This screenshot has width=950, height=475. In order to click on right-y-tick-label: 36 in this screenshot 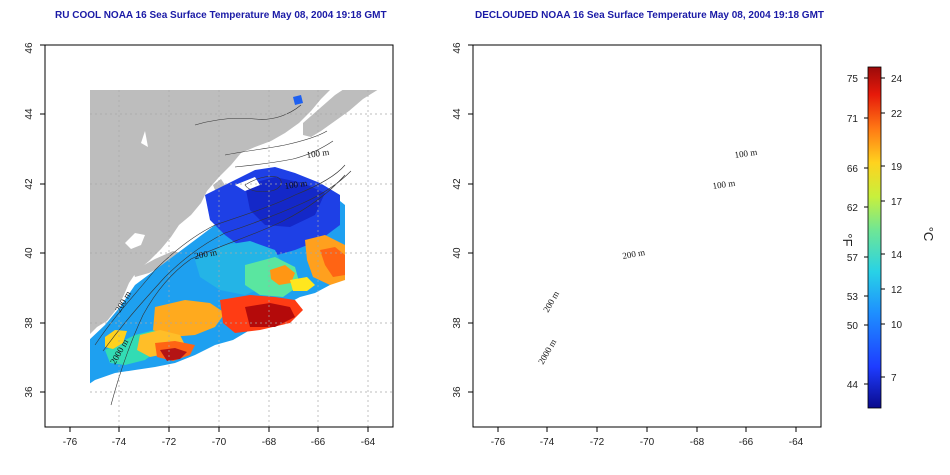, I will do `click(457, 392)`.